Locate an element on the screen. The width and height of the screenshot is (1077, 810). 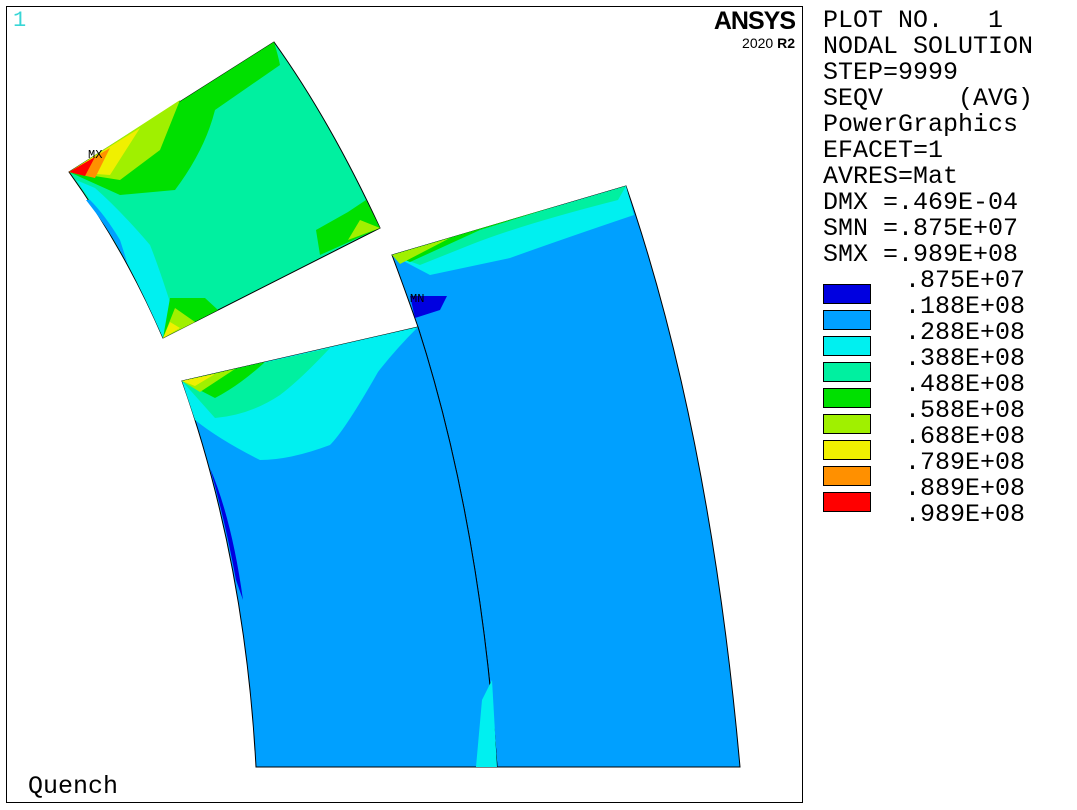
brand-name: ANSYS is located at coordinates (754, 21).